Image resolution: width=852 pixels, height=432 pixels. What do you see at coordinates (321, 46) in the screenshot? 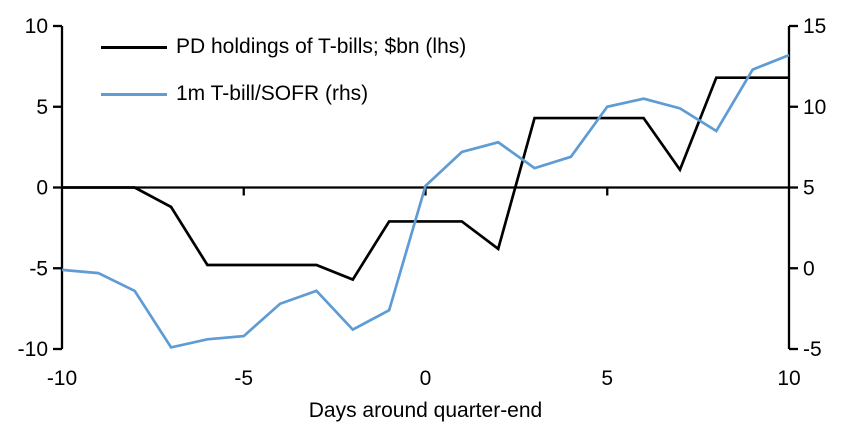
I see `legend-label-pd-holdings: PD holdings of T-bills; $bn (lhs)` at bounding box center [321, 46].